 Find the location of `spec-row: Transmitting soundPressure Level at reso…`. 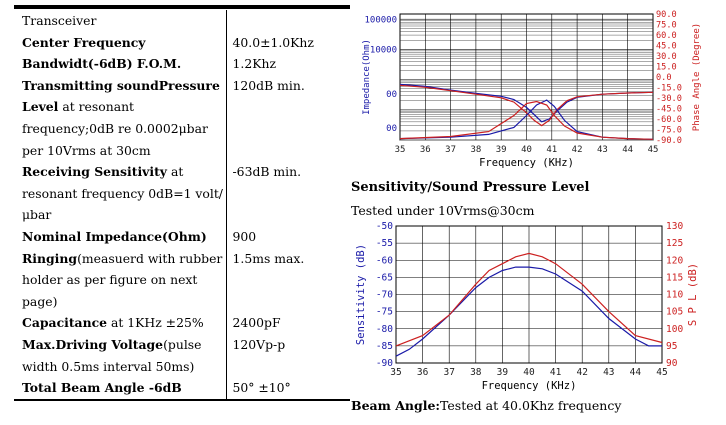

spec-row: Transmitting soundPressure Level at reso… is located at coordinates (182, 118).